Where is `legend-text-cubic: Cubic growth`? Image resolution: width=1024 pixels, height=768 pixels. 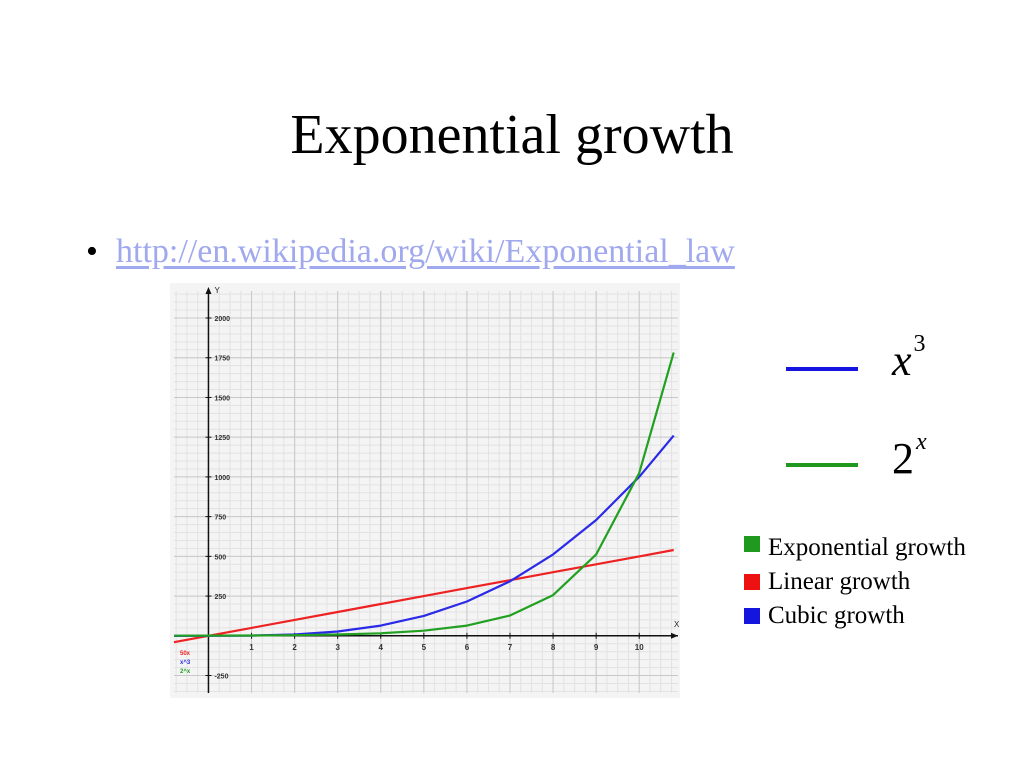 legend-text-cubic: Cubic growth is located at coordinates (836, 615).